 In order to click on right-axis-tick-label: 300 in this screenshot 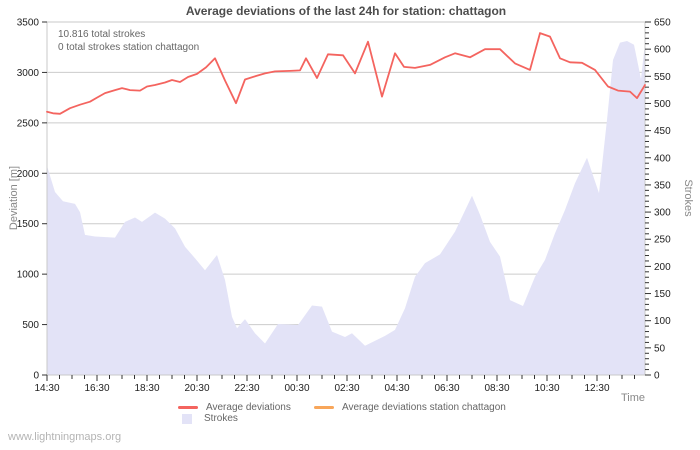, I will do `click(662, 213)`.